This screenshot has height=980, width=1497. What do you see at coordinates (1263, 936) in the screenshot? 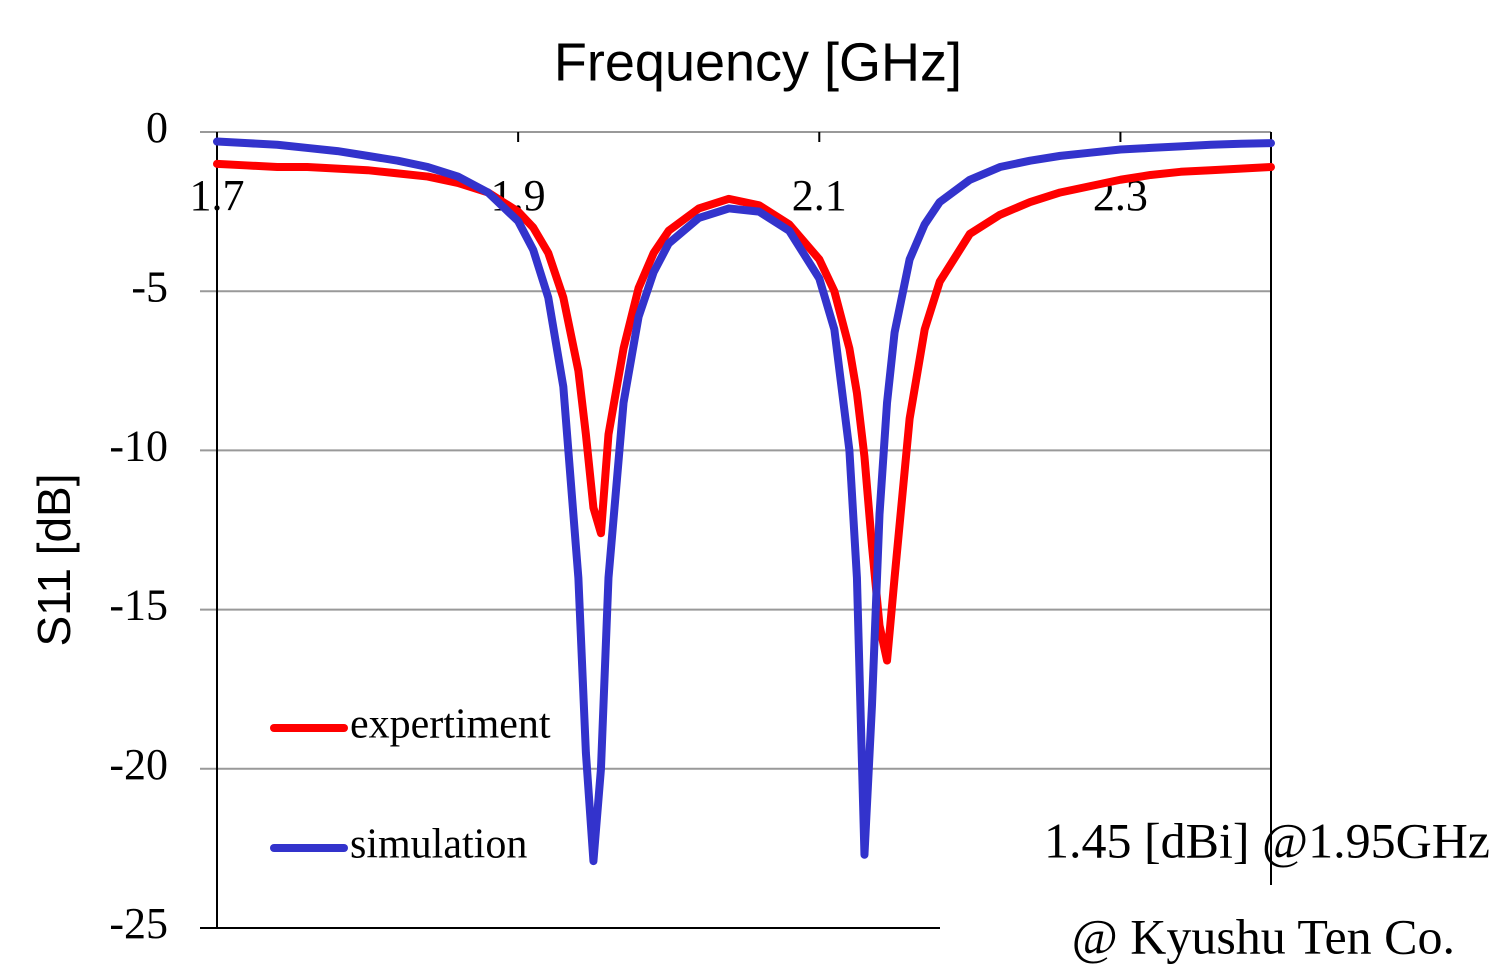
I see `annotation: @ Kyushu Ten Co.` at bounding box center [1263, 936].